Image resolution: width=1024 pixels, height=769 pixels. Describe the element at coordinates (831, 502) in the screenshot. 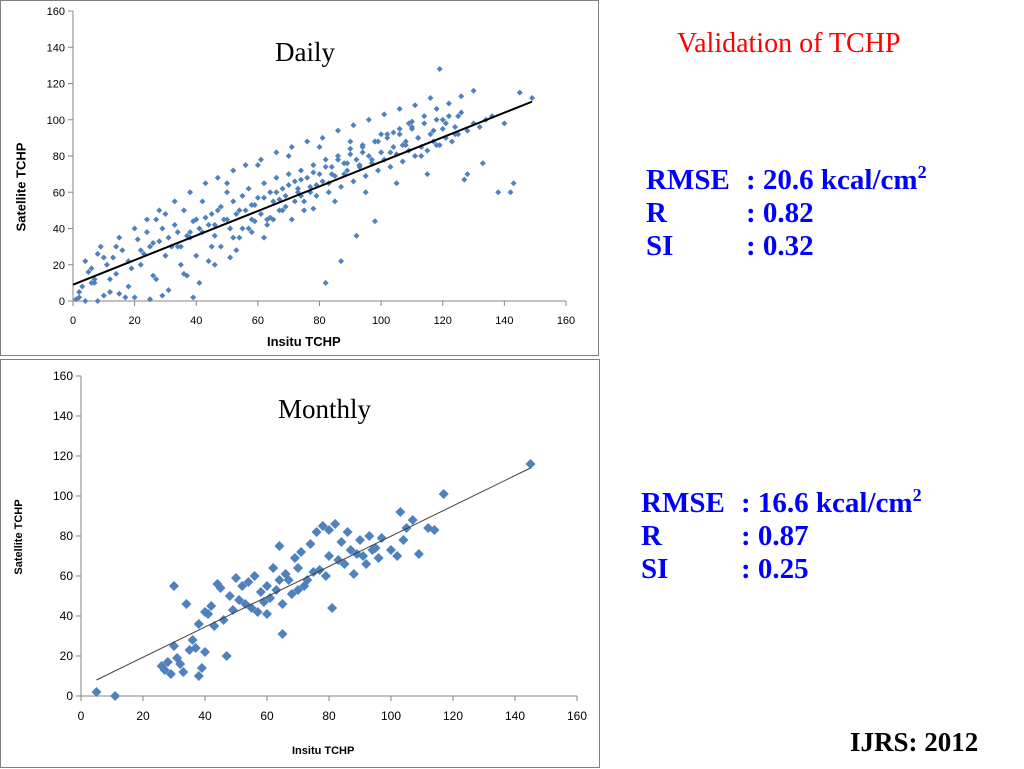

I see `rmse-value: : 16.6 kcal/cm2` at that location.